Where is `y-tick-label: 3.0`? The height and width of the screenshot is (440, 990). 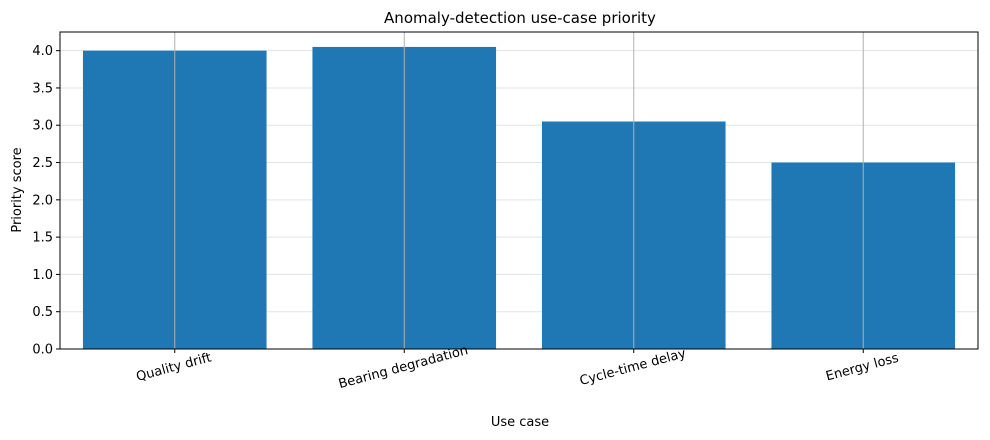 y-tick-label: 3.0 is located at coordinates (42, 126).